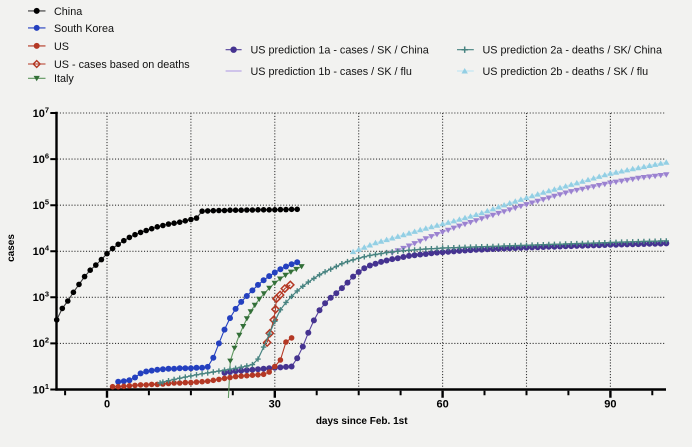 This screenshot has width=692, height=447. Describe the element at coordinates (107, 405) in the screenshot. I see `svg-text: 0` at that location.